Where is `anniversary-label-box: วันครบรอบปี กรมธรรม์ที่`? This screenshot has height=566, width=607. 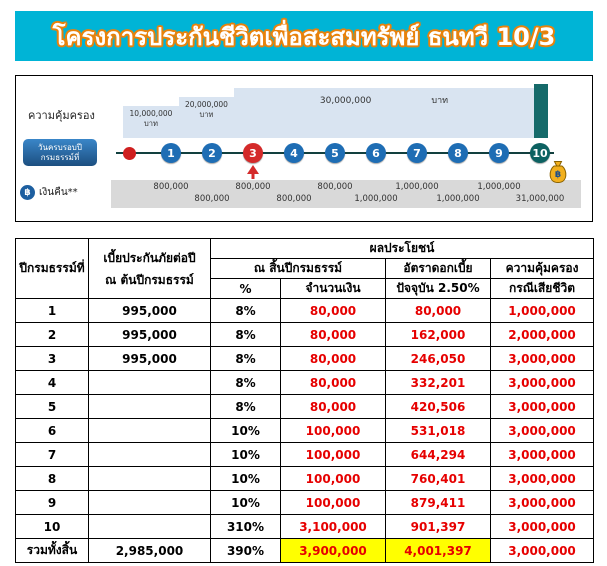
anniversary-label-box: วันครบรอบปี กรมธรรม์ที่ is located at coordinates (60, 152).